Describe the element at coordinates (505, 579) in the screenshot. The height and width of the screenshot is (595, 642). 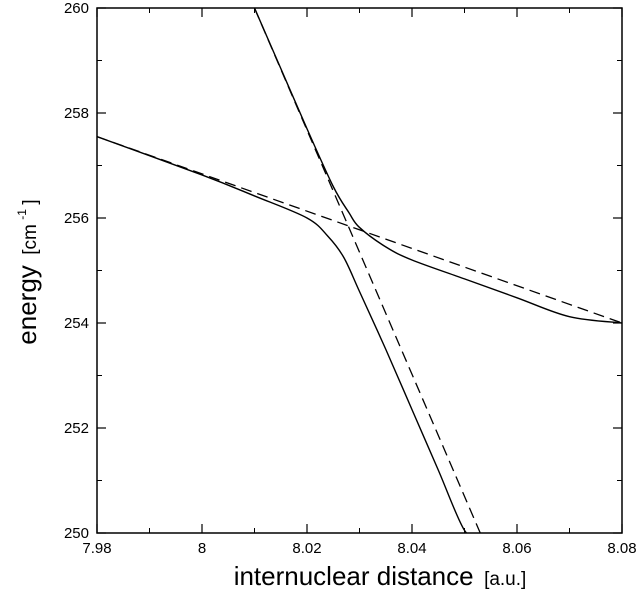
I see `x-axis-unit: [a.u.]` at that location.